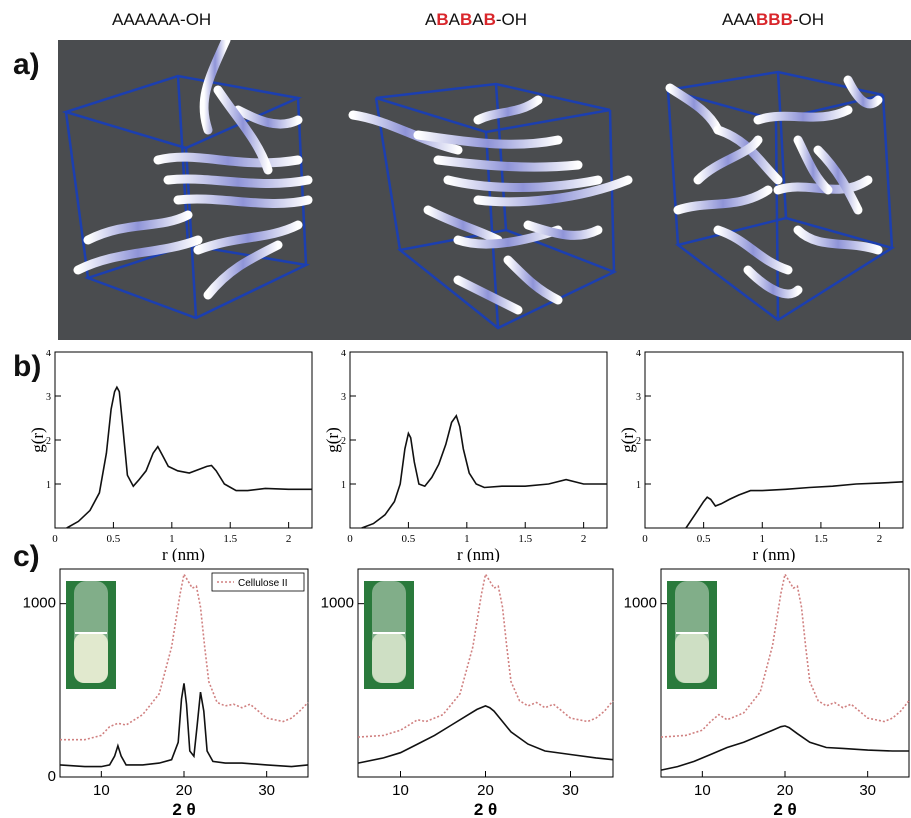  I want to click on sequence-label-1: AAAAAA-OH, so click(161, 20).